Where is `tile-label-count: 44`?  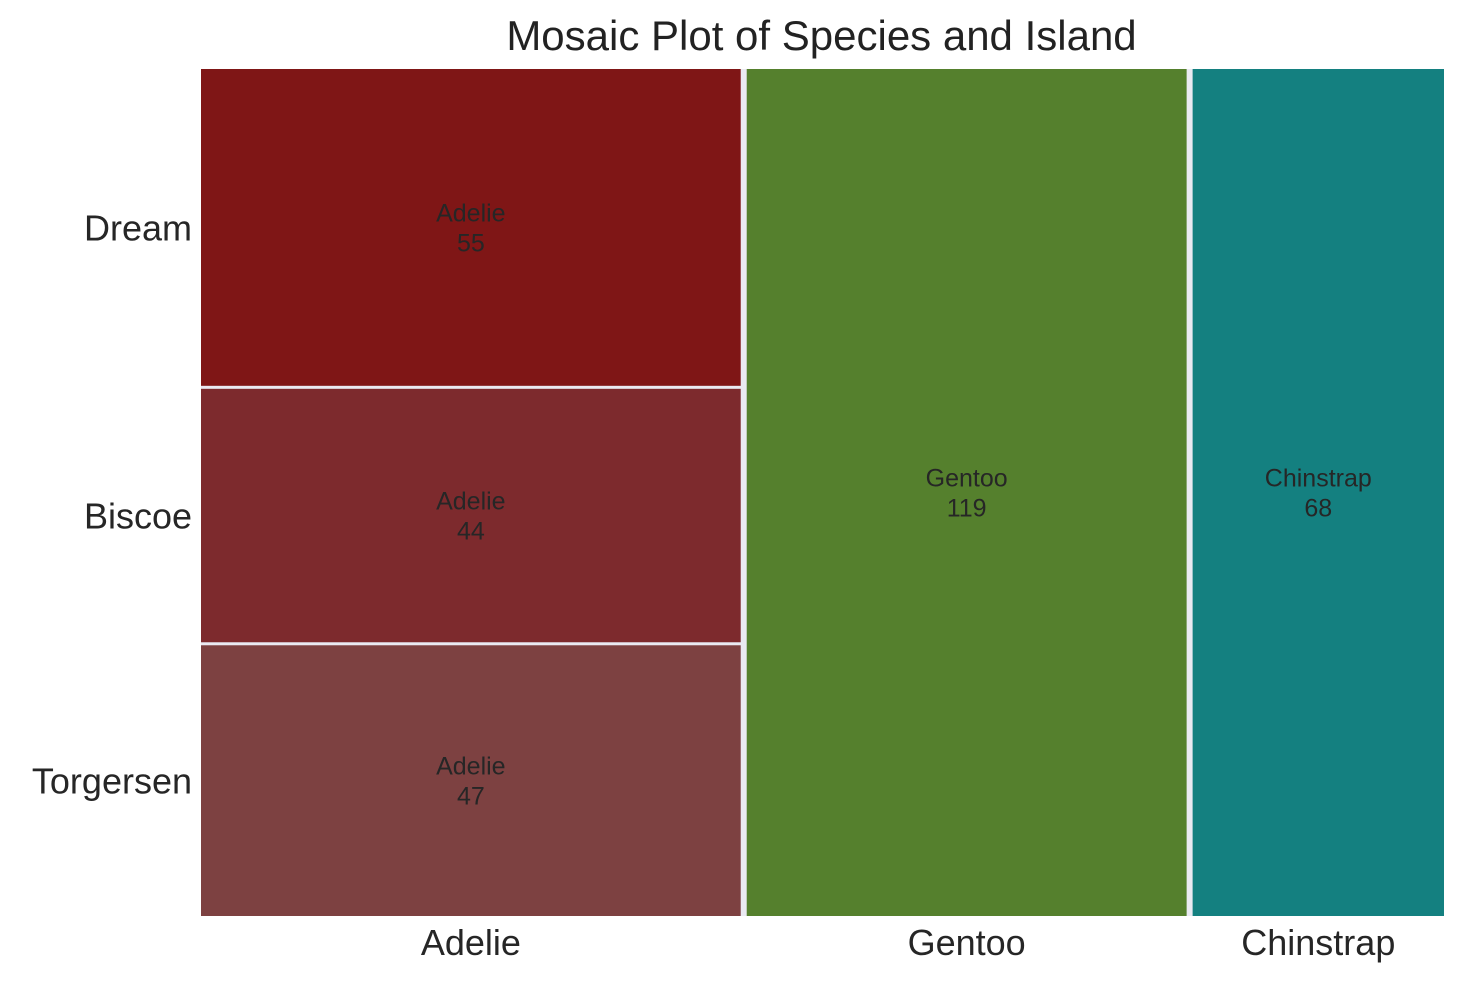
tile-label-count: 44 is located at coordinates (471, 532).